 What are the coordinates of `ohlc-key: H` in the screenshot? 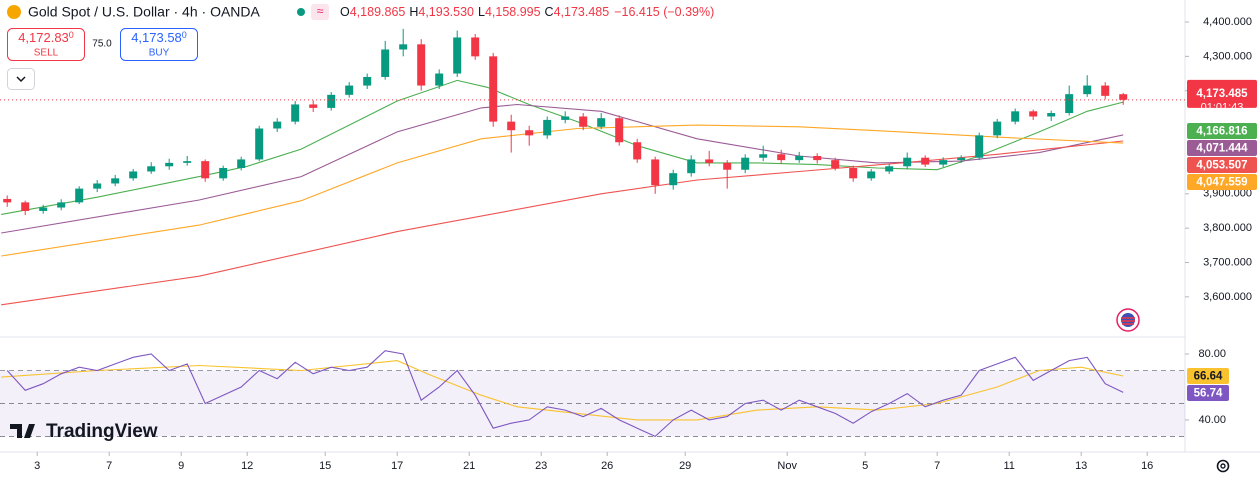 It's located at (413, 12).